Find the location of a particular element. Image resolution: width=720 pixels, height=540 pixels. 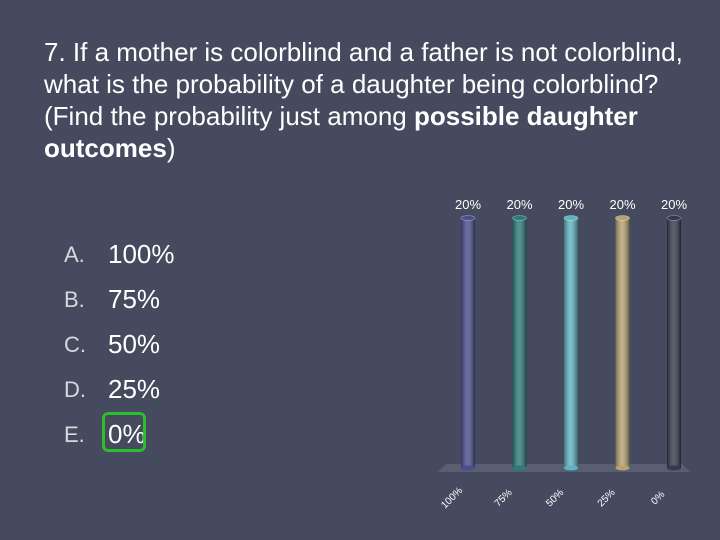

category-tick-label: 50% is located at coordinates (555, 498).